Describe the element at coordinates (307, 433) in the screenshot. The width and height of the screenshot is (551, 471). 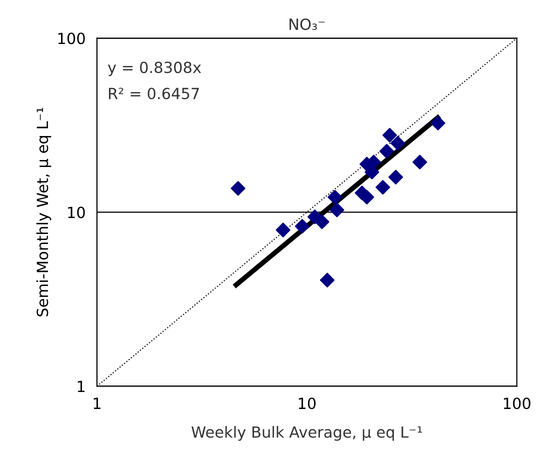
I see `x-axis-title: Weekly Bulk Average, μ eq L⁻¹` at that location.